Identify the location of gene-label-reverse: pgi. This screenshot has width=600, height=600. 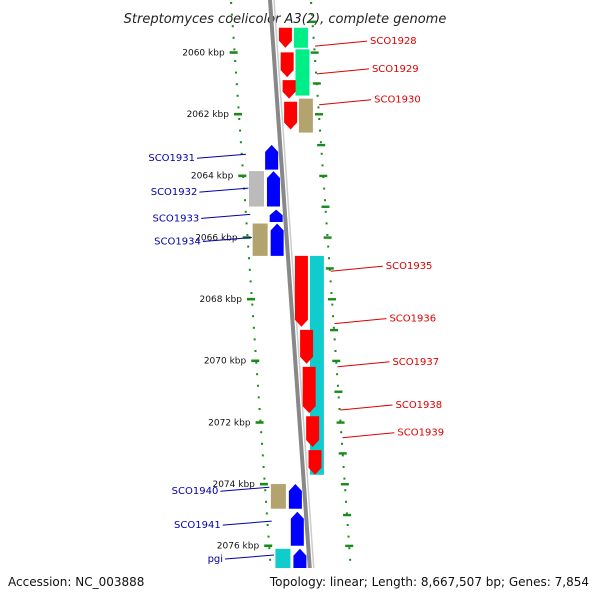
(215, 559).